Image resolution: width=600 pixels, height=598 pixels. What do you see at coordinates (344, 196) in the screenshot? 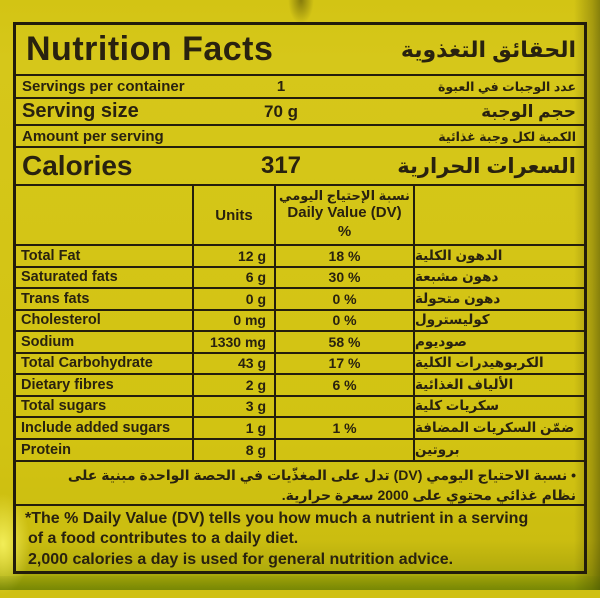
I see `dv-header-arabic: نسبة الإحتياج اليومي` at bounding box center [344, 196].